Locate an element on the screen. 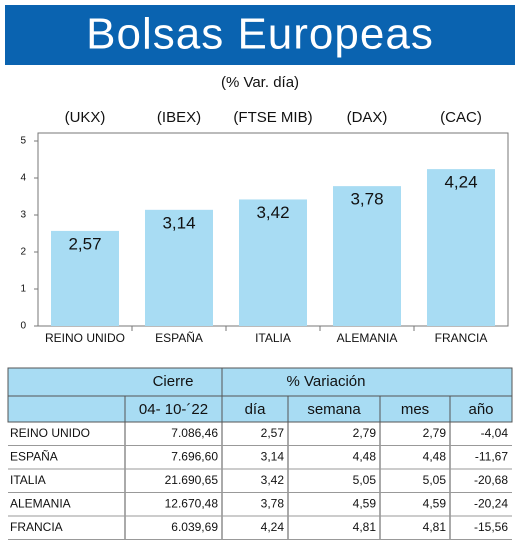  index-label: (DAX) is located at coordinates (367, 117).